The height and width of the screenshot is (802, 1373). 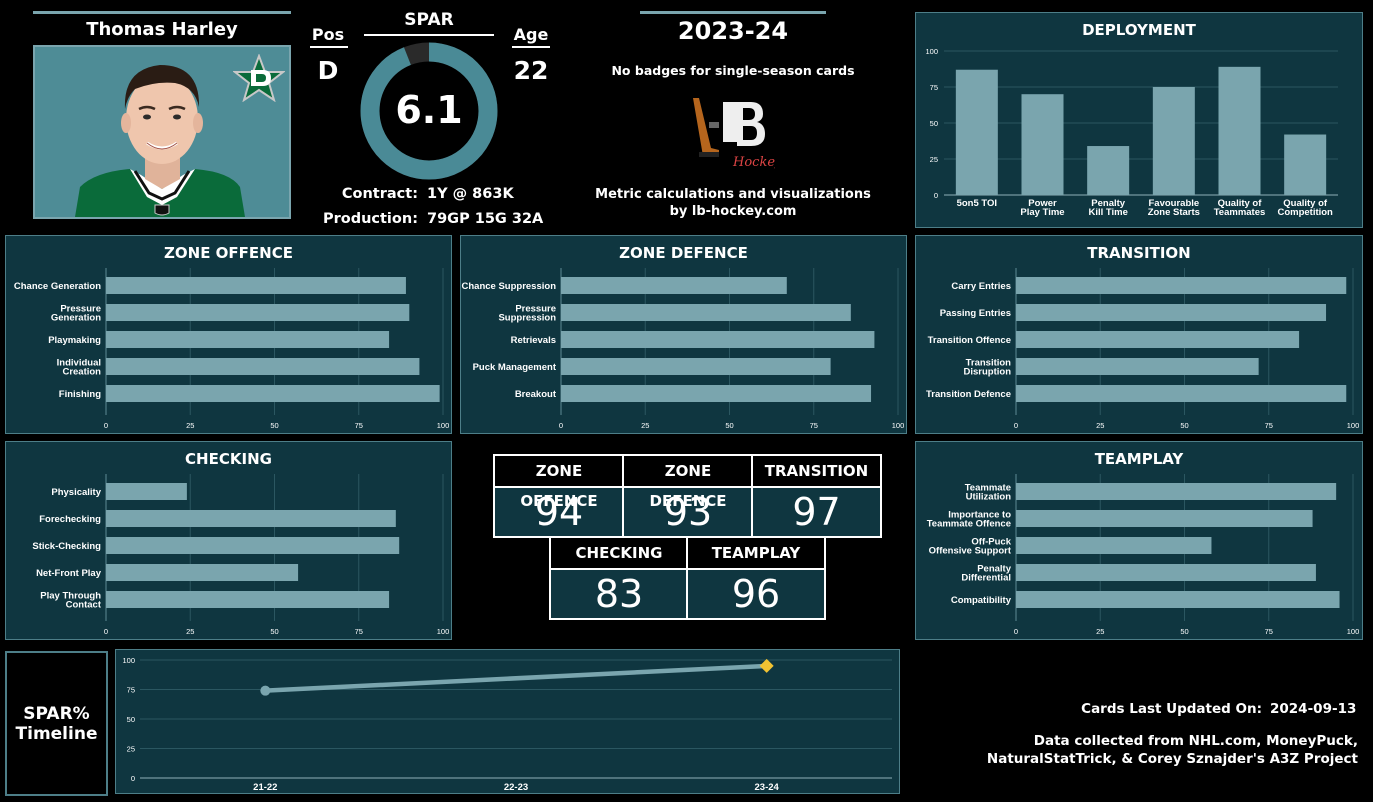 What do you see at coordinates (84, 605) in the screenshot?
I see `category-label-line: Contact` at bounding box center [84, 605].